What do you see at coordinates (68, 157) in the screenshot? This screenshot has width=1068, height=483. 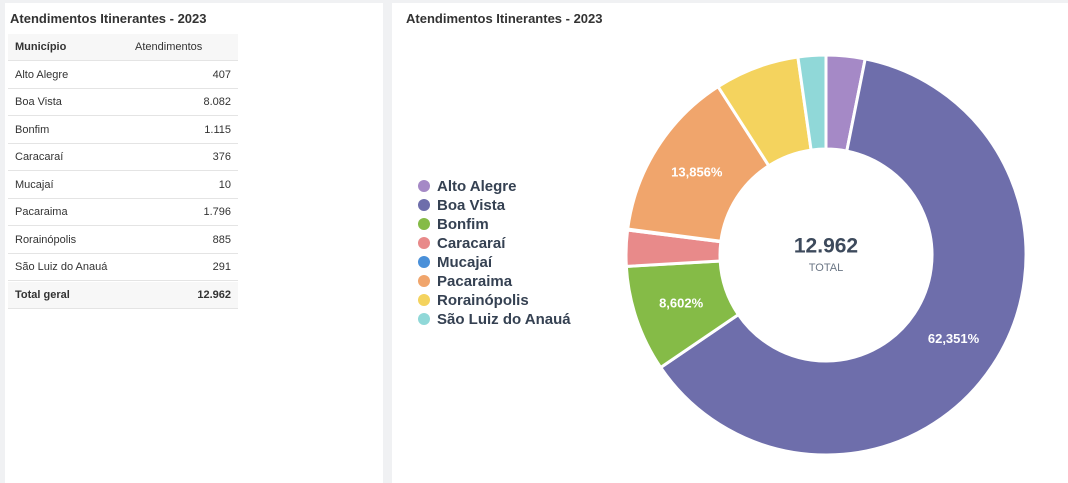 I see `table-cell: Caracaraí` at bounding box center [68, 157].